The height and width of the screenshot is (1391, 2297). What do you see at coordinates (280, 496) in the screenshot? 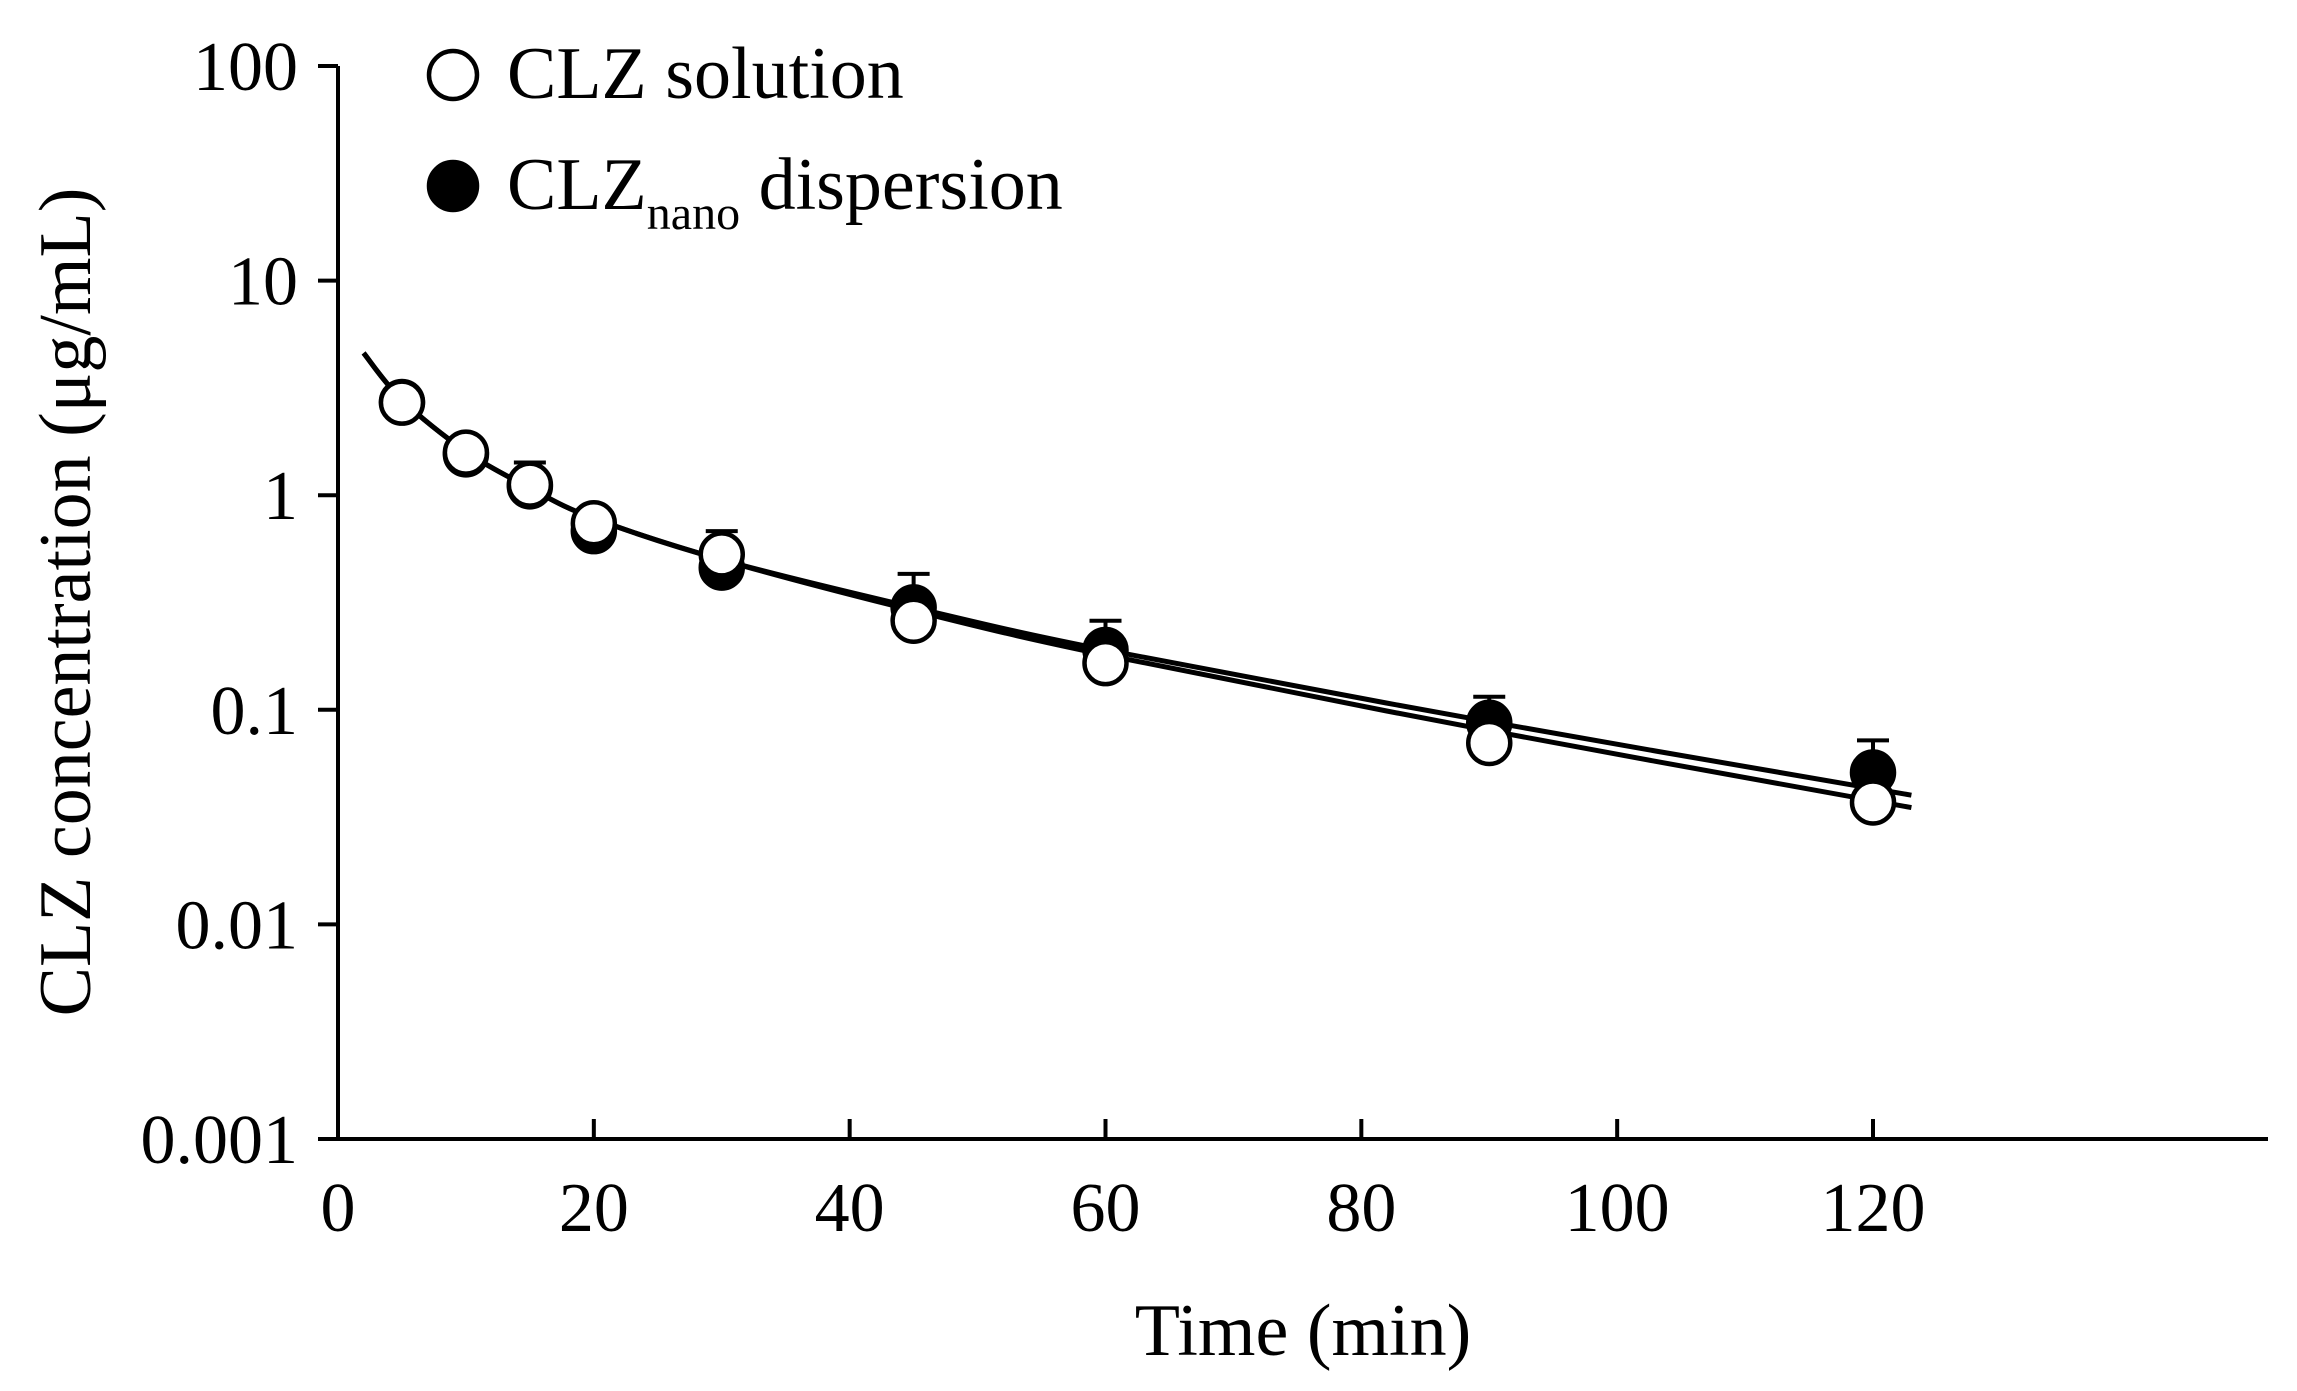
I see `y-tick-label: 1` at bounding box center [280, 496].